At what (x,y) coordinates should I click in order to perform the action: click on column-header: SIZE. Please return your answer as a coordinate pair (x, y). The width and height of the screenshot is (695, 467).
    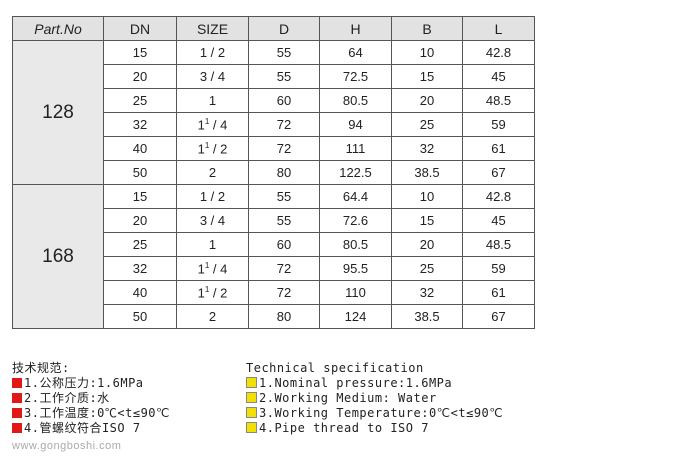
    Looking at the image, I should click on (212, 28).